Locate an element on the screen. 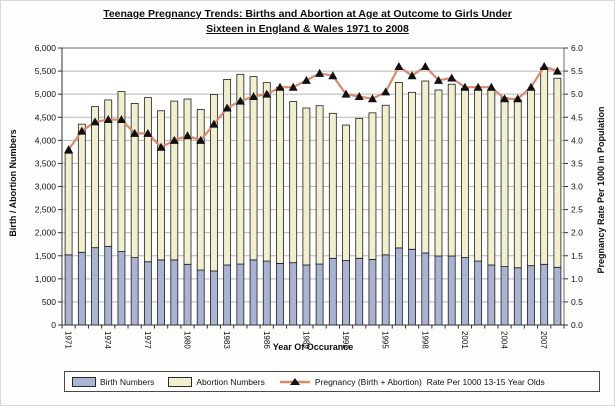 This screenshot has height=406, width=615. bar-abortion-1995 is located at coordinates (385, 180).